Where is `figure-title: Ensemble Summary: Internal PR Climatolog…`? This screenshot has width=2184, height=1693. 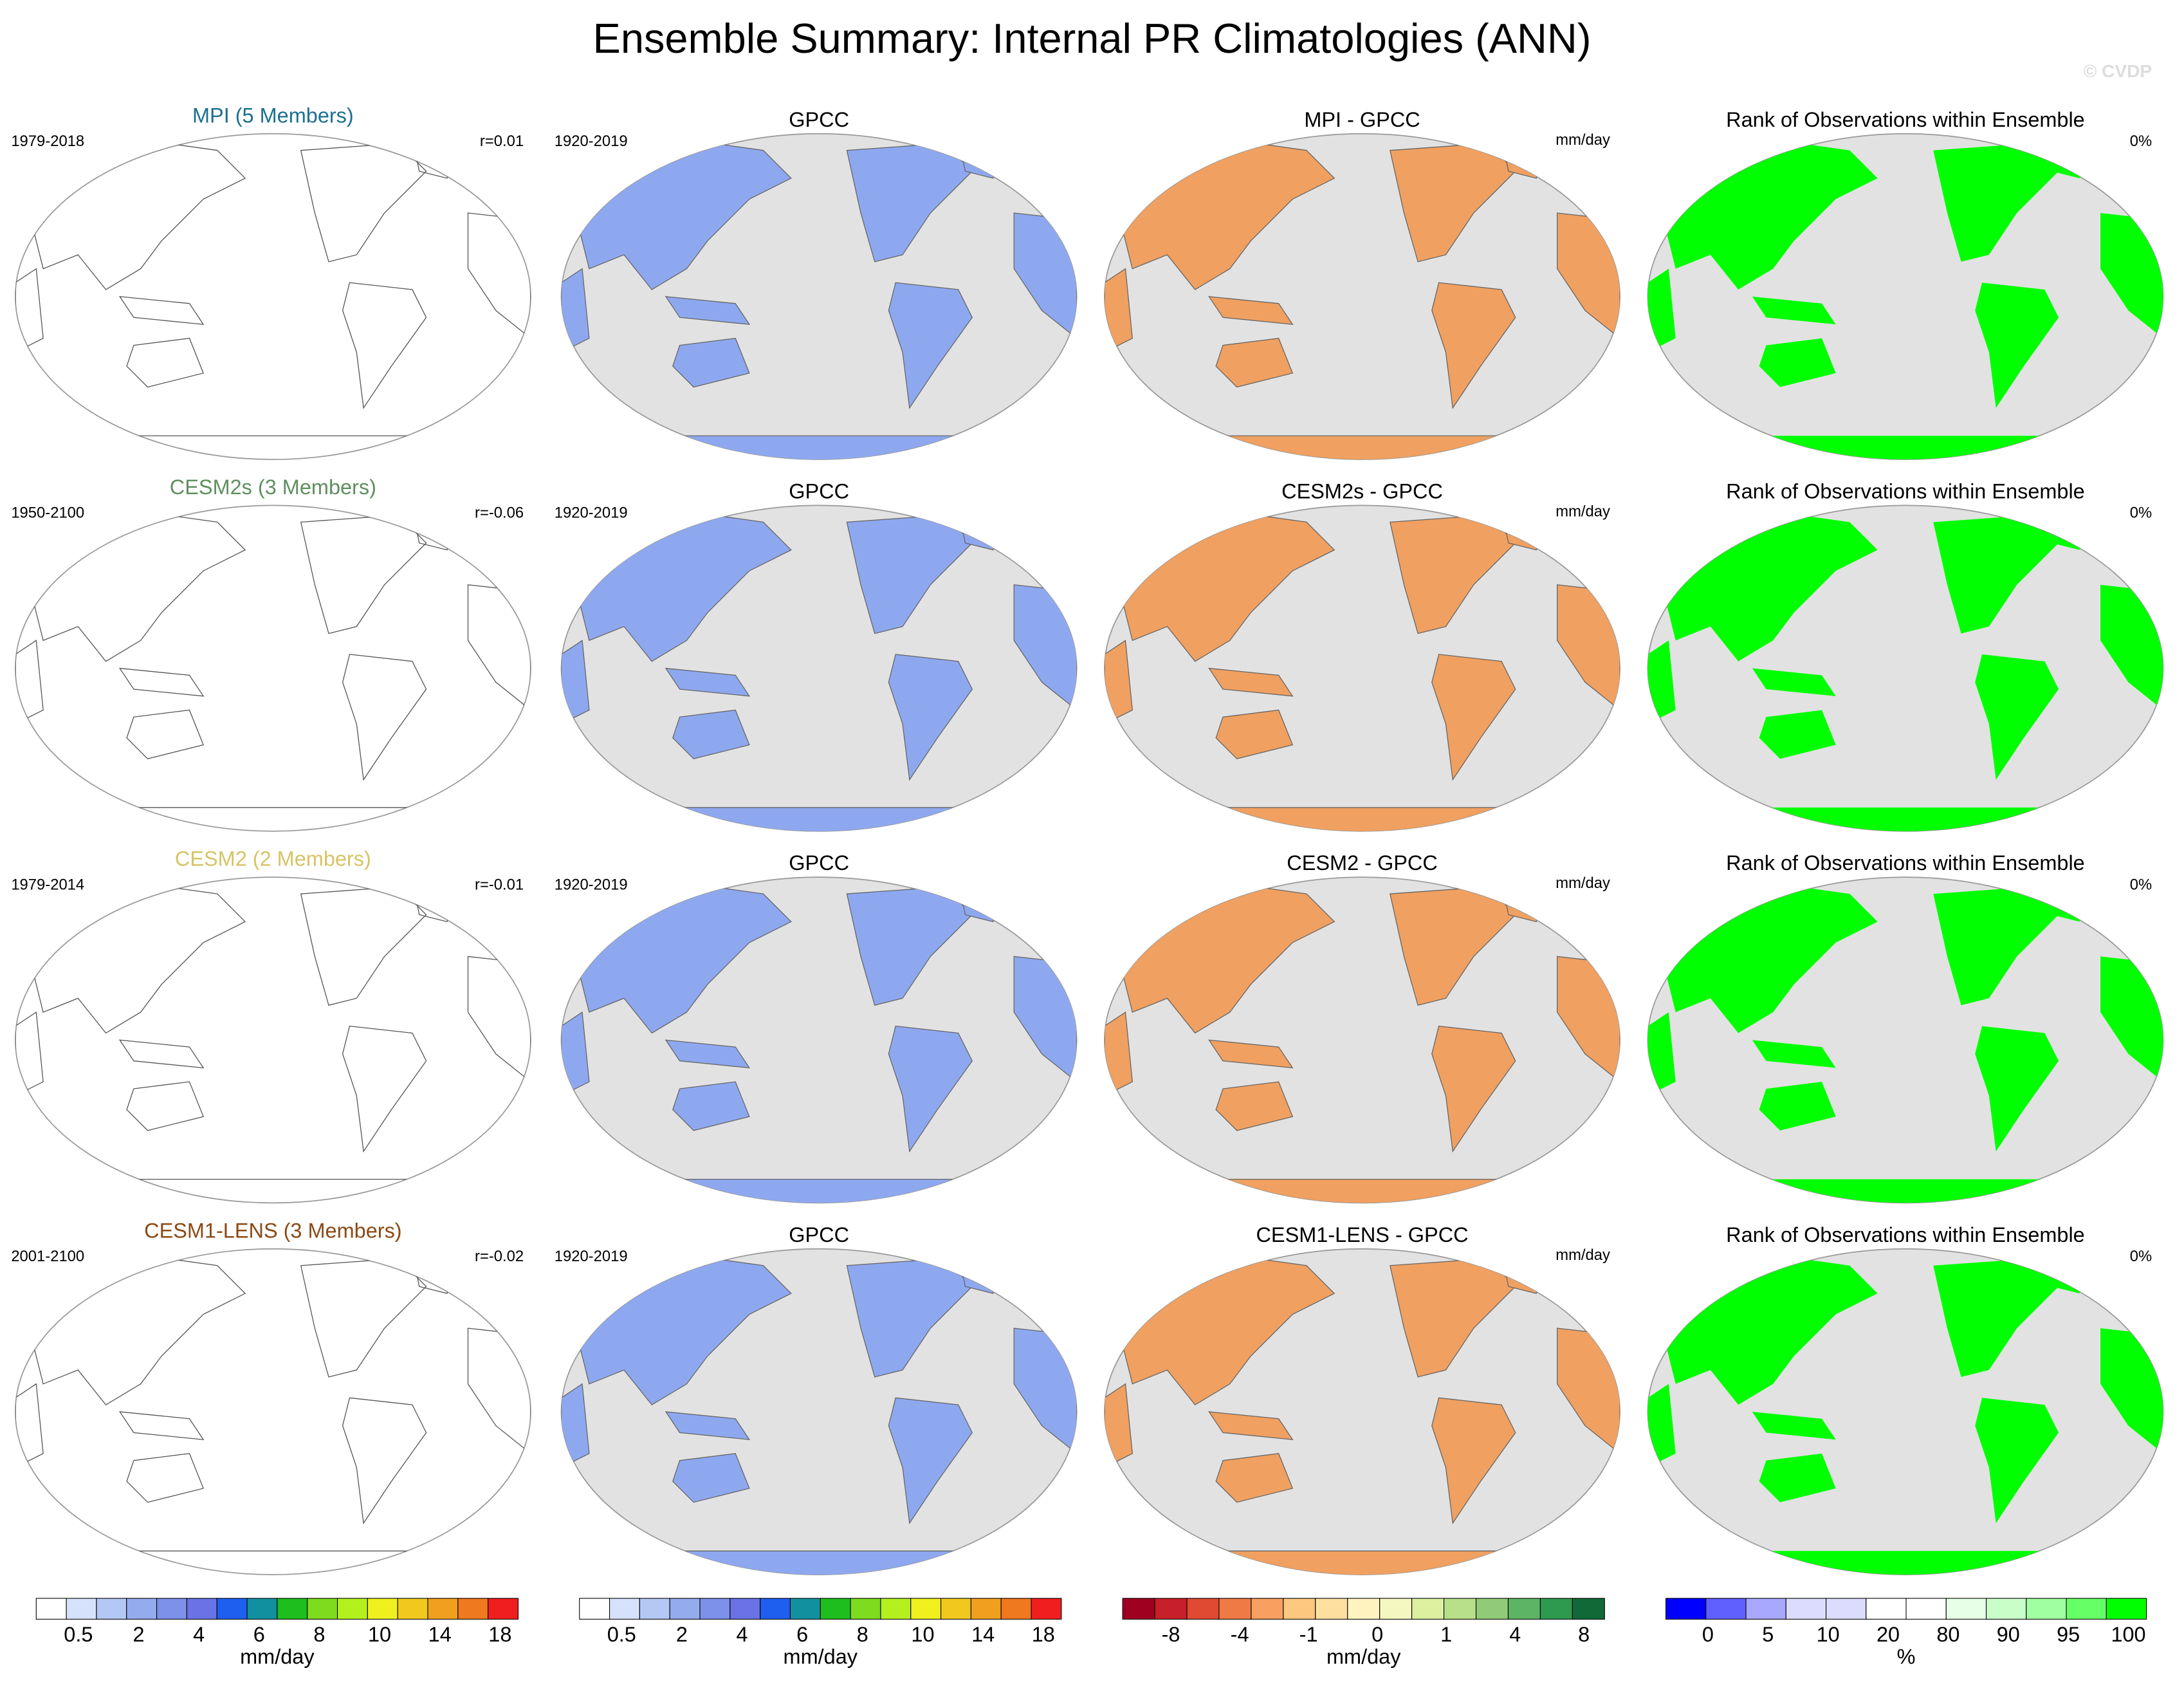 figure-title: Ensemble Summary: Internal PR Climatolog… is located at coordinates (1093, 38).